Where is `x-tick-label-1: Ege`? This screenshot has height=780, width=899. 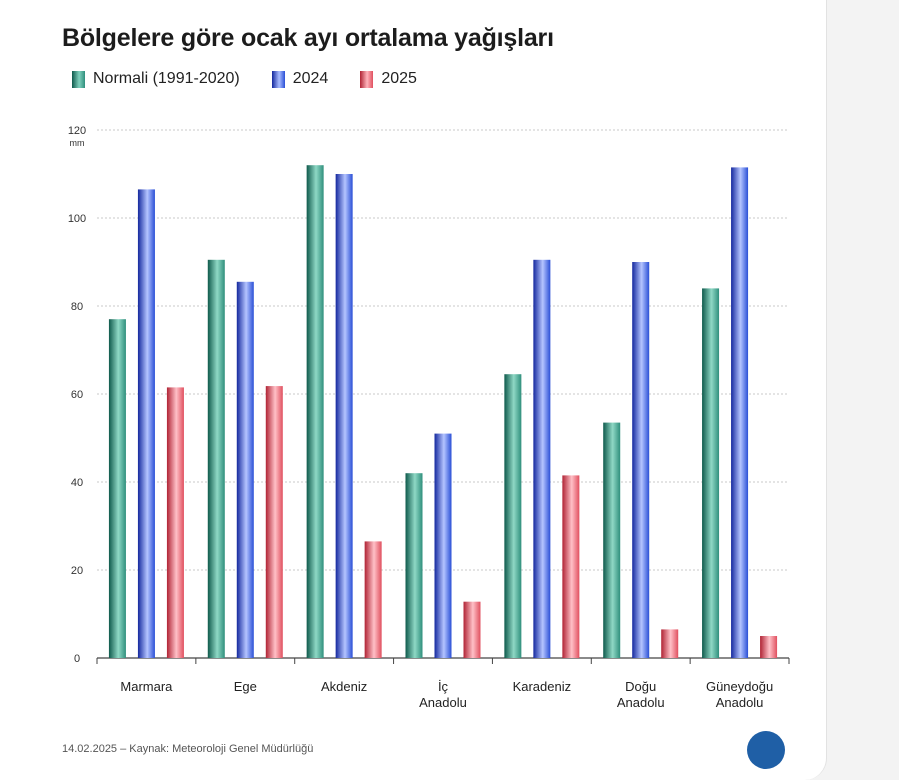 x-tick-label-1: Ege is located at coordinates (245, 686).